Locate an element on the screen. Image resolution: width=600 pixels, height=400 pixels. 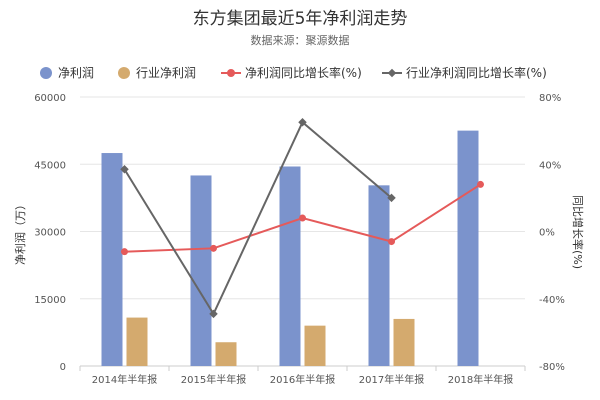
legend-label-net-profit: 净利润 is located at coordinates (76, 73).